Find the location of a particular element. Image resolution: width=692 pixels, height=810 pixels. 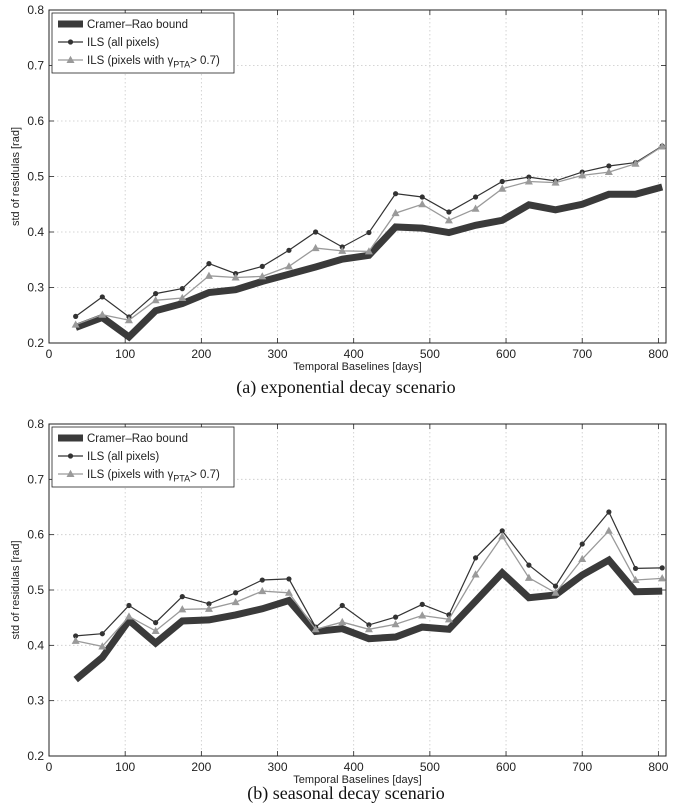

x-tick-label: 100 is located at coordinates (125, 354).